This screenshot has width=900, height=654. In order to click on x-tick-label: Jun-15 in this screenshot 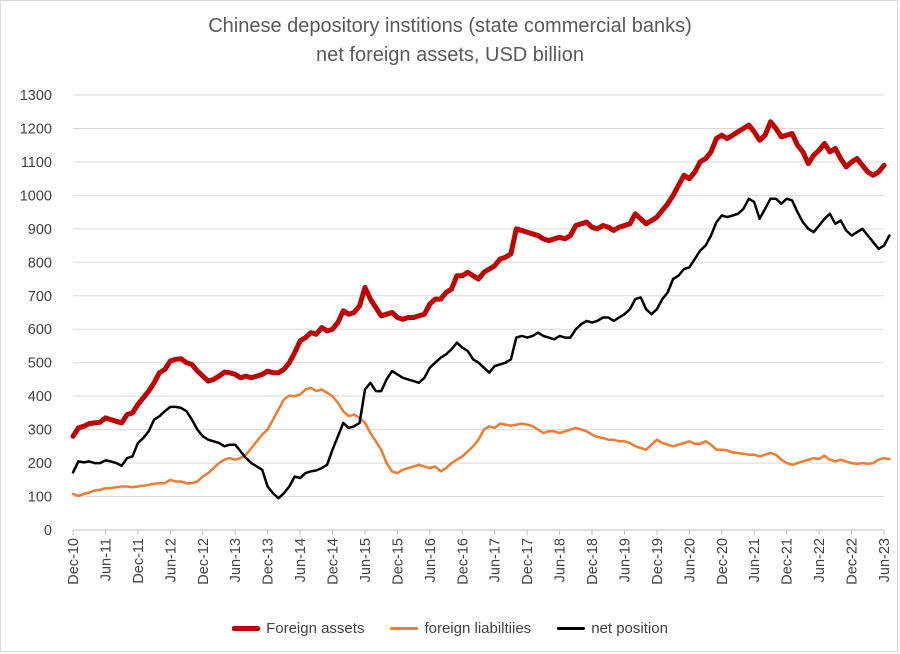, I will do `click(366, 560)`.